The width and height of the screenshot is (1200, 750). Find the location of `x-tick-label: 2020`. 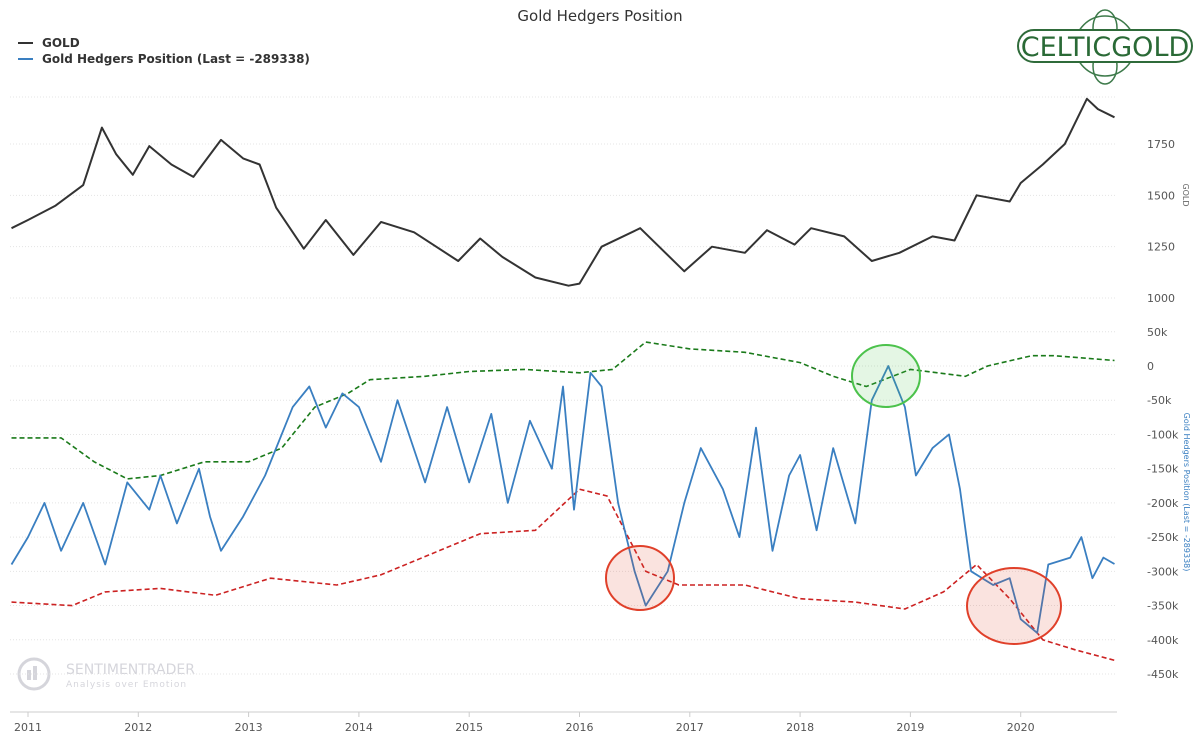

x-tick-label: 2020 is located at coordinates (1021, 727).